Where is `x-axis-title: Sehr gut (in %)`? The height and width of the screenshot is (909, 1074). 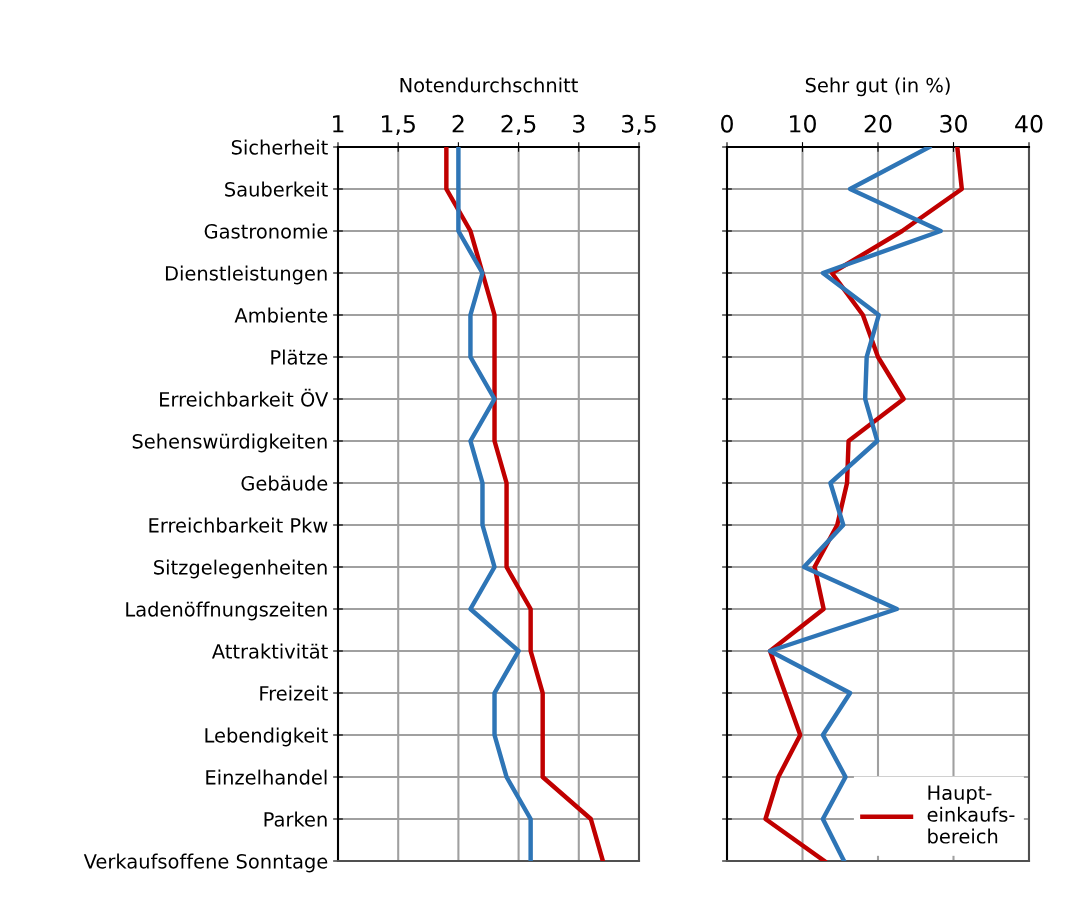 x-axis-title: Sehr gut (in %) is located at coordinates (877, 87).